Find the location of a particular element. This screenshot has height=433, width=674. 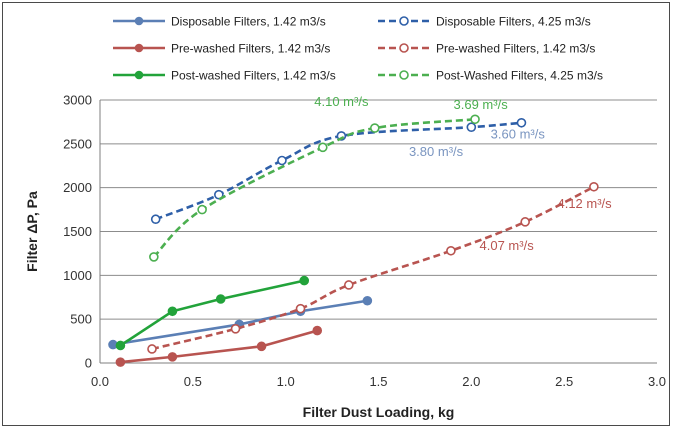

y-axis-title: Filter ΔP, Pa is located at coordinates (32, 231).